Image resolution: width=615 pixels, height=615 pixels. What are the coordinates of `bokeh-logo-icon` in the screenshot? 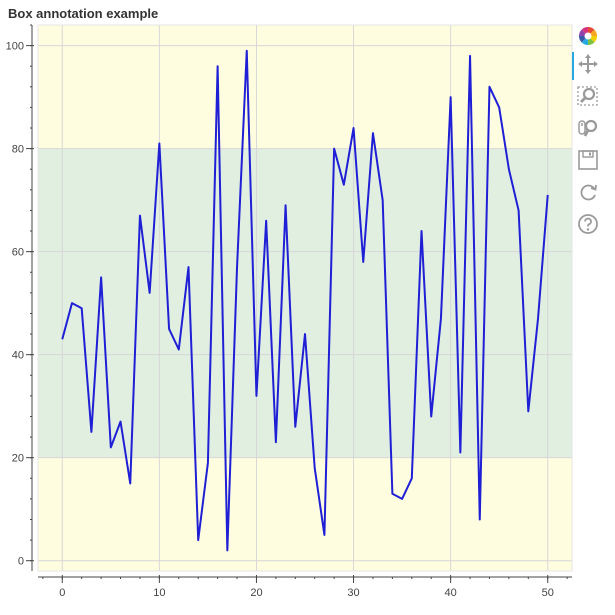 It's located at (588, 36).